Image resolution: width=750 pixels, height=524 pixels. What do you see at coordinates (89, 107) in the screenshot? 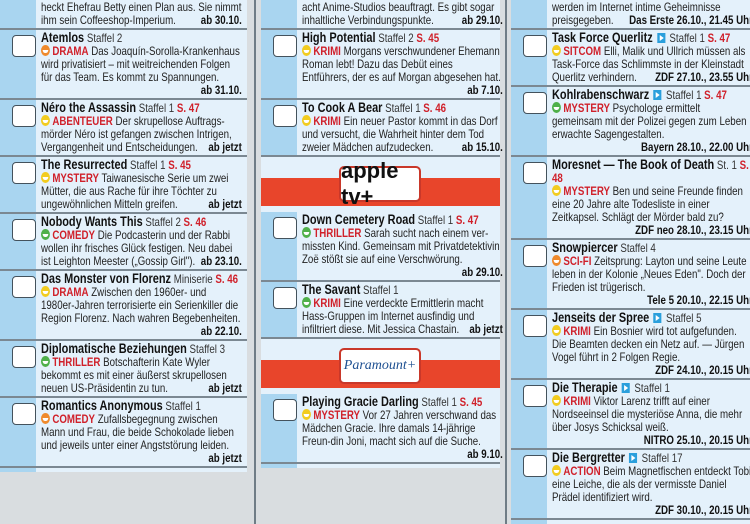
I see `series-title: Néro the Assassin` at bounding box center [89, 107].